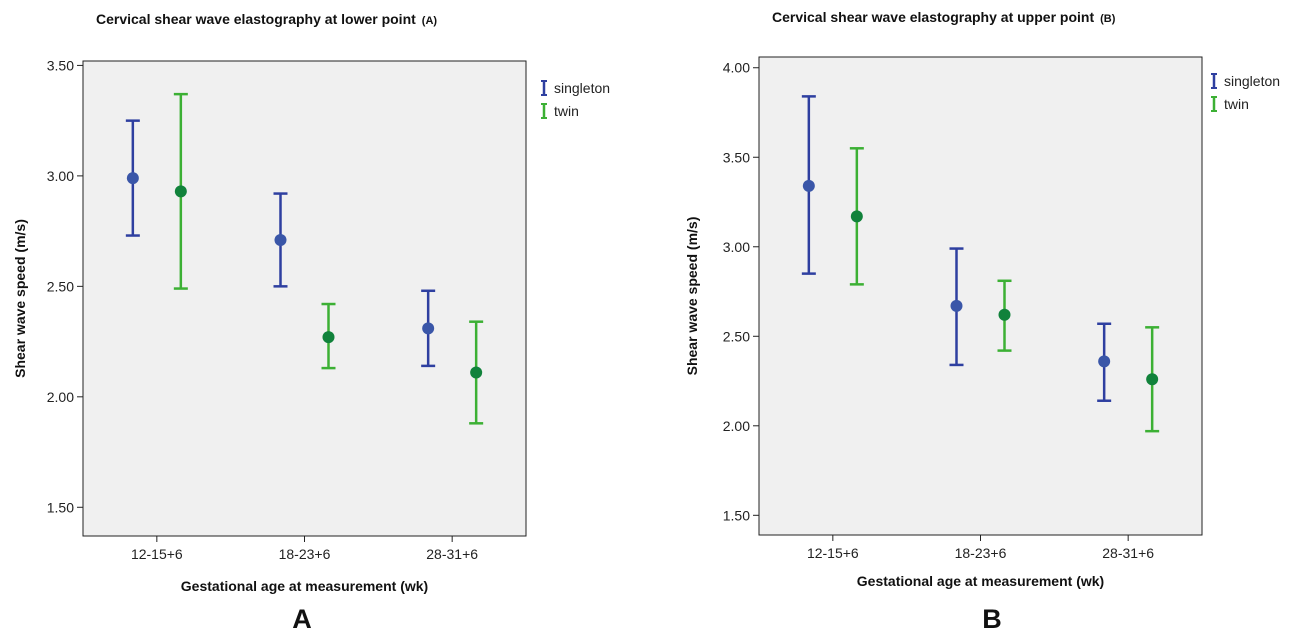  What do you see at coordinates (992, 617) in the screenshot?
I see `panel-letter: B` at bounding box center [992, 617].